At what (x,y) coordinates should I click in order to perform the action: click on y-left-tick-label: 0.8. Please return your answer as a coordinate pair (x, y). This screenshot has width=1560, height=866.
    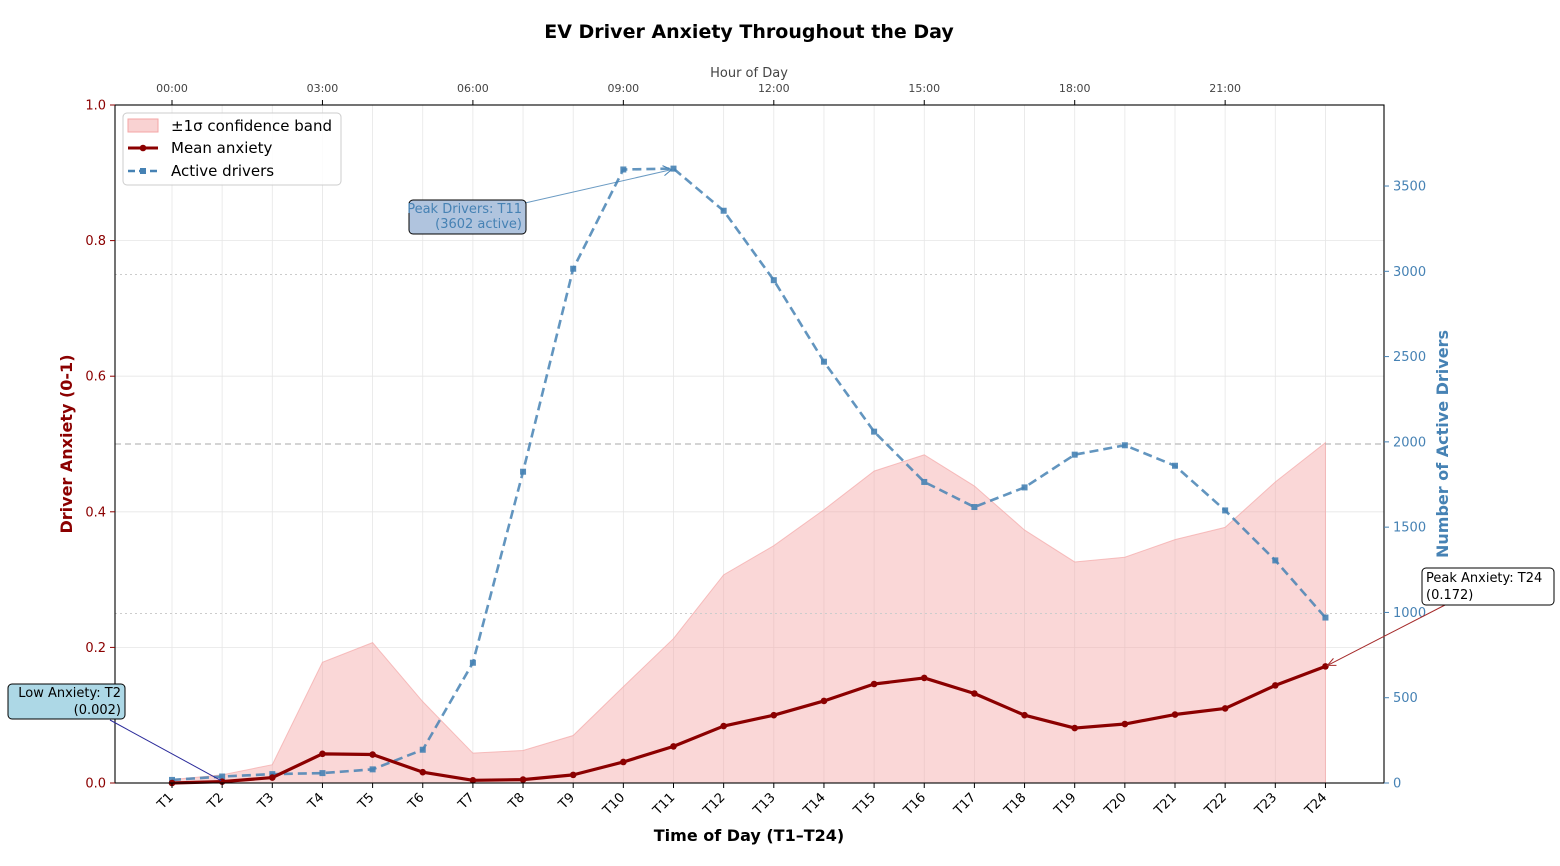
    Looking at the image, I should click on (95, 241).